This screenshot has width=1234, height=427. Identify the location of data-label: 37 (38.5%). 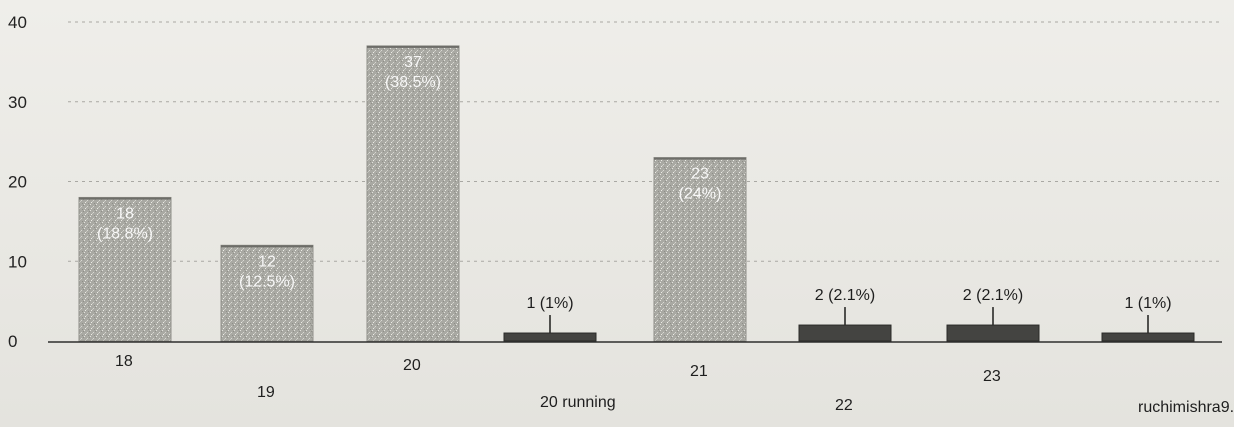
(413, 72).